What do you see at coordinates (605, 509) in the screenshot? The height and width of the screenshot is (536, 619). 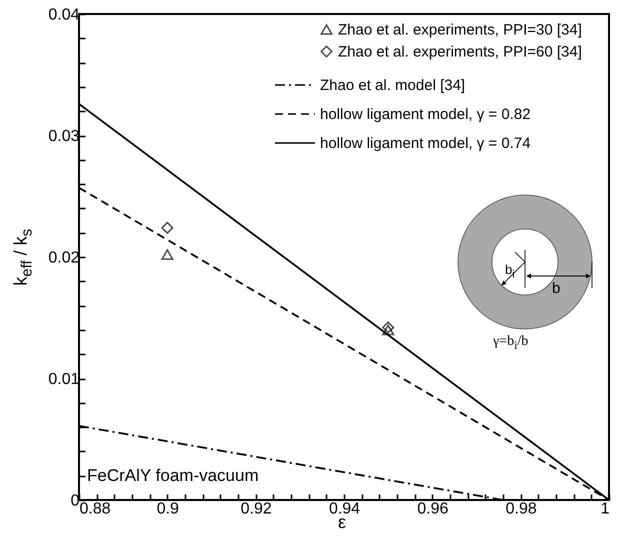 I see `x-tick-label: 1` at bounding box center [605, 509].